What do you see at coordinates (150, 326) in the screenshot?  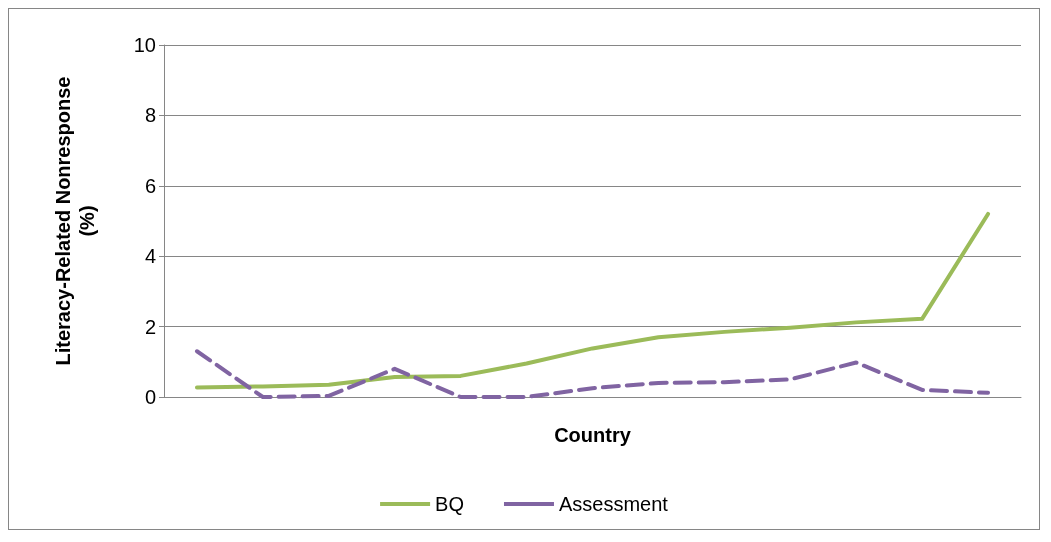 I see `y-tick-label: 2` at bounding box center [150, 326].